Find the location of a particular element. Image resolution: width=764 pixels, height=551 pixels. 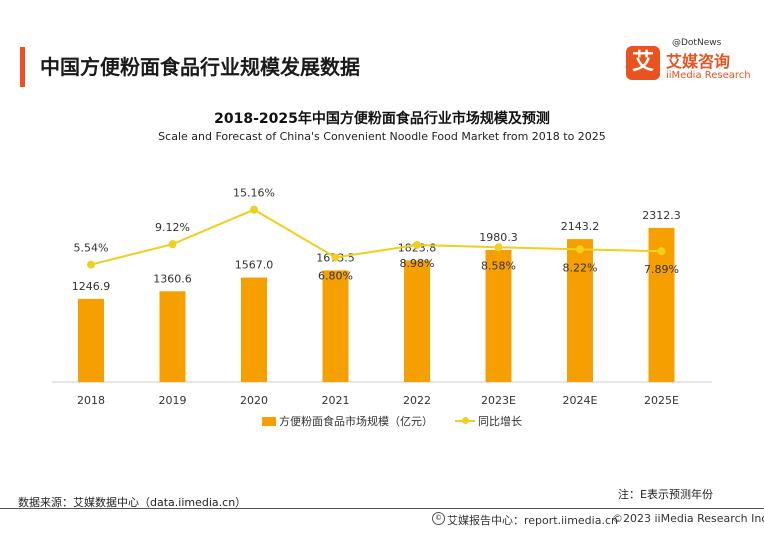

growth-point-2023E is located at coordinates (498, 247).